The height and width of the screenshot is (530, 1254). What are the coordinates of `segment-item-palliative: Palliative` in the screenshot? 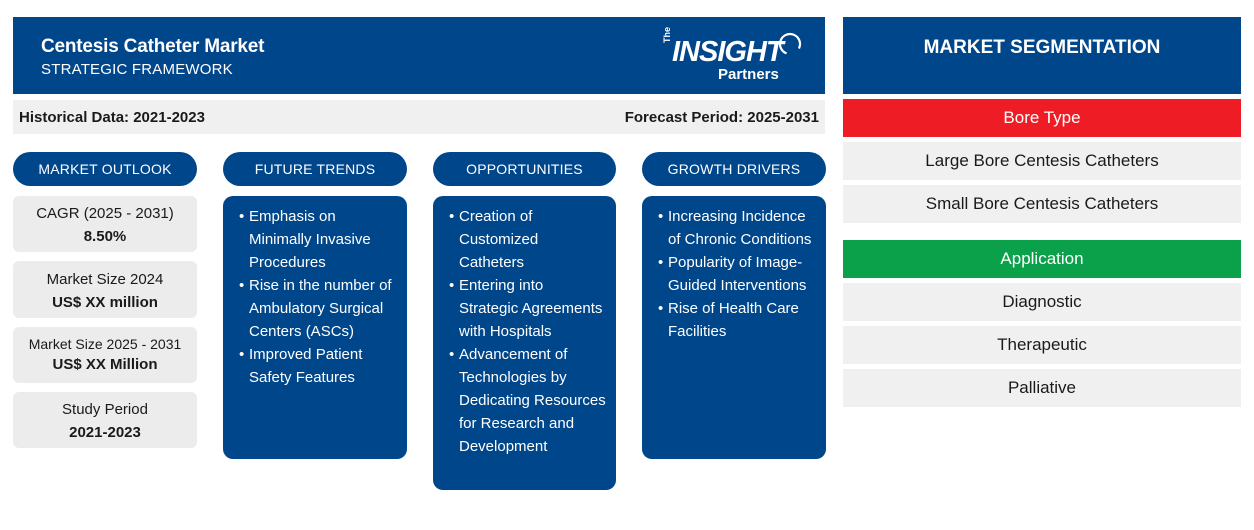 It's located at (1042, 388).